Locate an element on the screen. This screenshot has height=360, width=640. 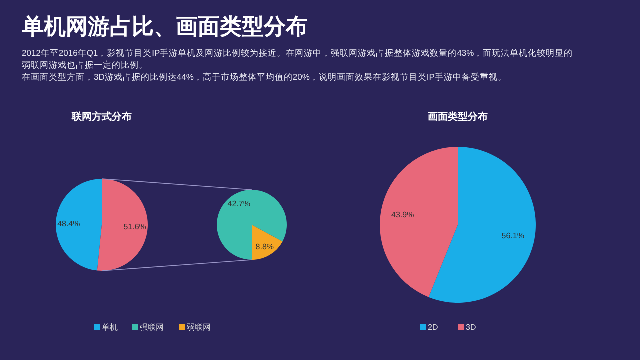
data-label: 48.4% is located at coordinates (69, 223).